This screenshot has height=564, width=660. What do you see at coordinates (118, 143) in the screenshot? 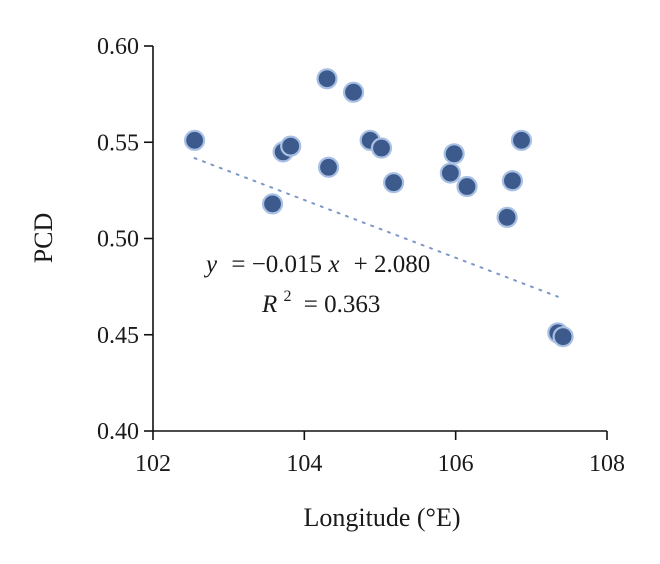
I see `y-tick-label: 0.55` at bounding box center [118, 143].